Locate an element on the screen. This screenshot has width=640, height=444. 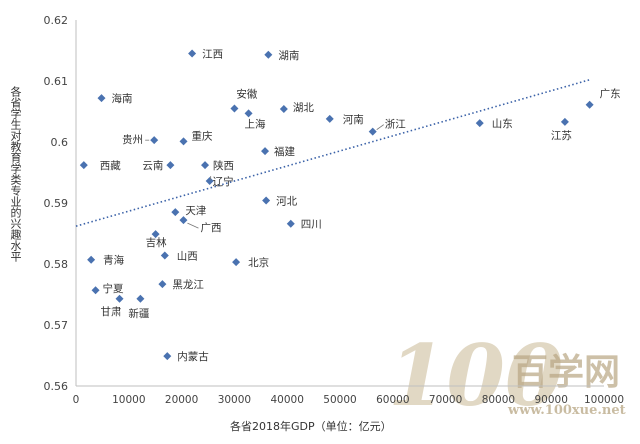
y-tick-label: 0.62 is located at coordinates (56, 20).